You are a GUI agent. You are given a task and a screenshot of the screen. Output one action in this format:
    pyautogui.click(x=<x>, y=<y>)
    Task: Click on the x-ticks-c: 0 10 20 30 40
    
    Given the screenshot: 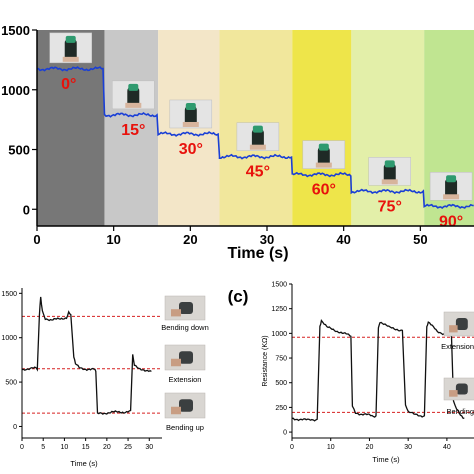 What is the action you would take?
    pyautogui.click(x=370, y=444)
    